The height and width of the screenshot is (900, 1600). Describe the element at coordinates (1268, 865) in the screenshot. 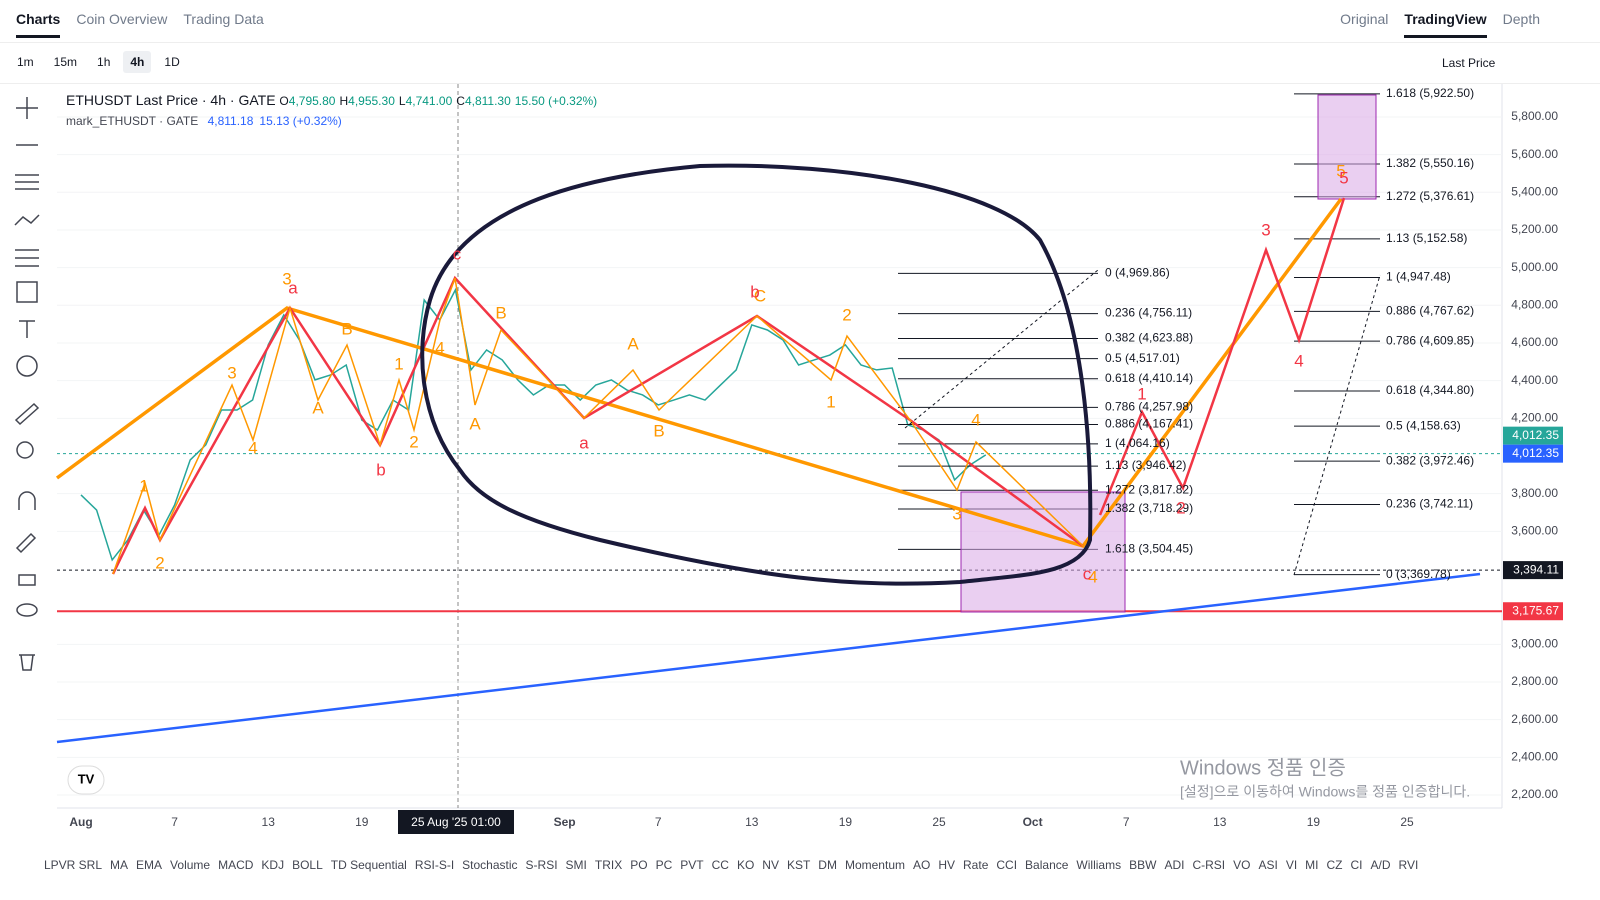

I see `indicator: ASI` at that location.